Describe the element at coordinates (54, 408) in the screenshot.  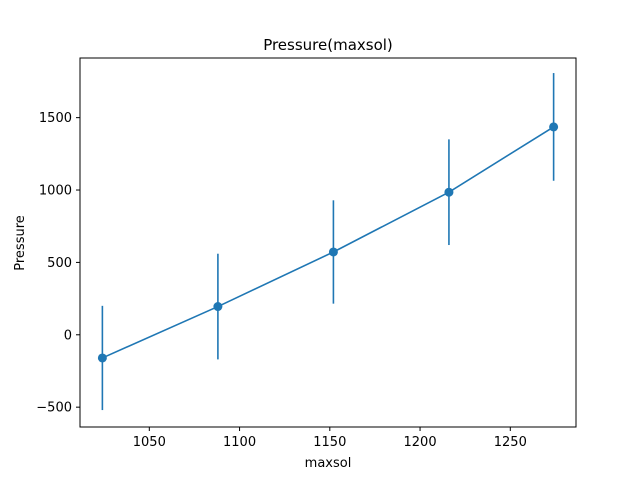
I see `y-tick-label: −500` at that location.